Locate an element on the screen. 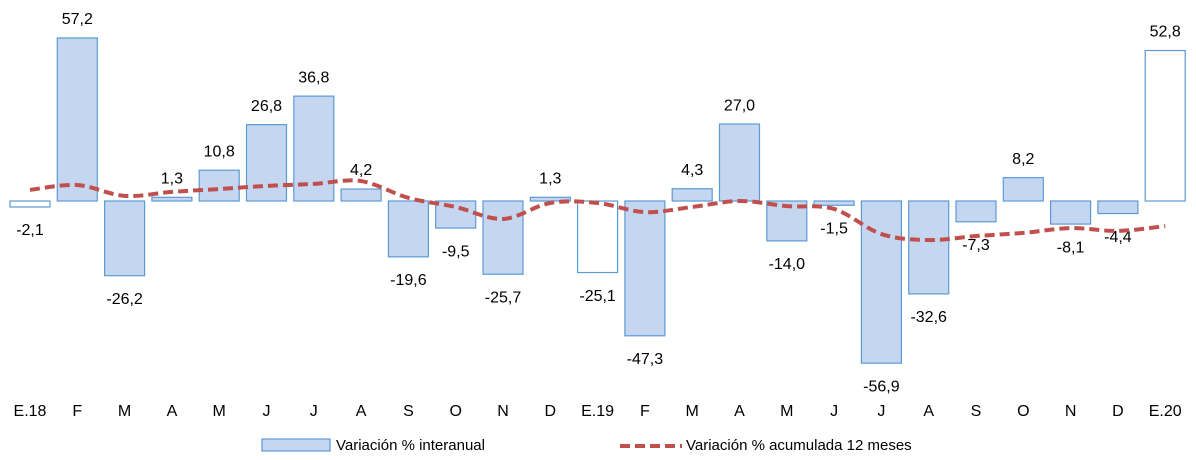 The height and width of the screenshot is (460, 1196). data-label: -9,5 is located at coordinates (456, 251).